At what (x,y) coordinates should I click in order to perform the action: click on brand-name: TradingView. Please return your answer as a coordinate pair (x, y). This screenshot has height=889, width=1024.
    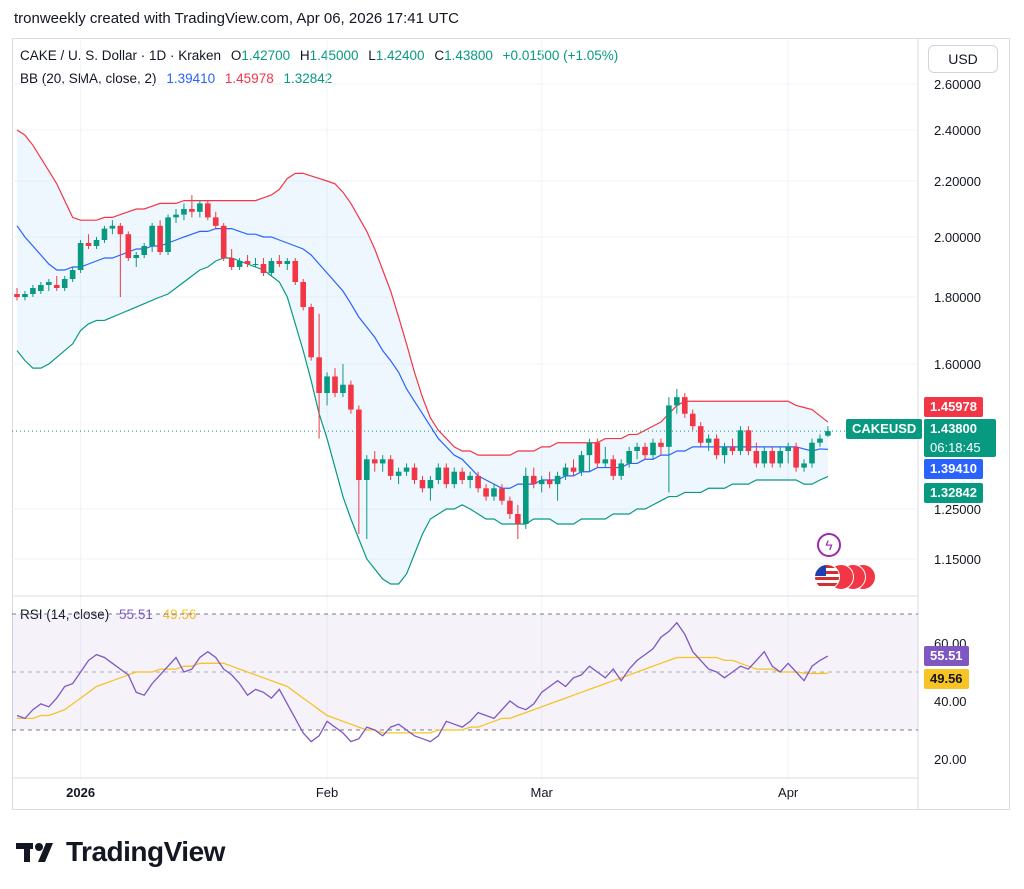
    Looking at the image, I should click on (145, 851).